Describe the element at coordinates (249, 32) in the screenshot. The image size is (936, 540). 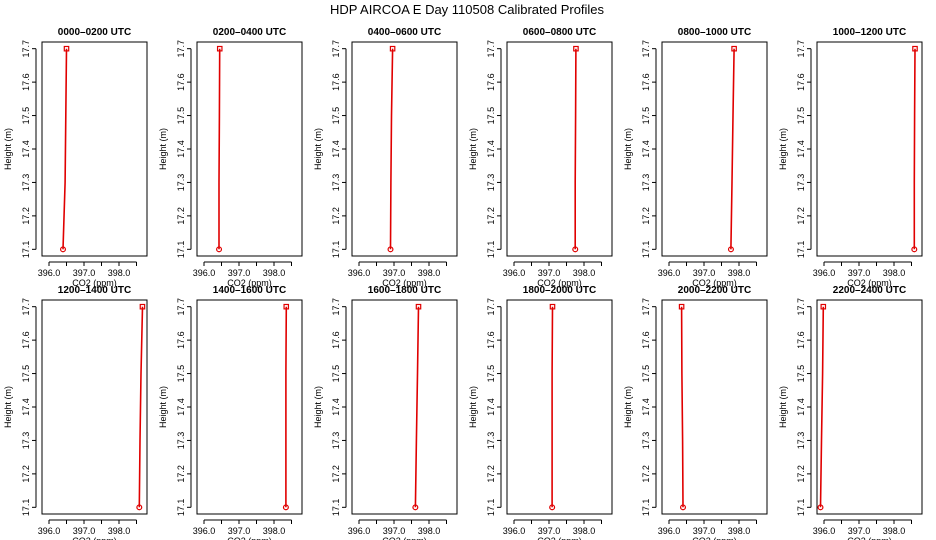
I see `panel-title: 0200–0400 UTC` at that location.